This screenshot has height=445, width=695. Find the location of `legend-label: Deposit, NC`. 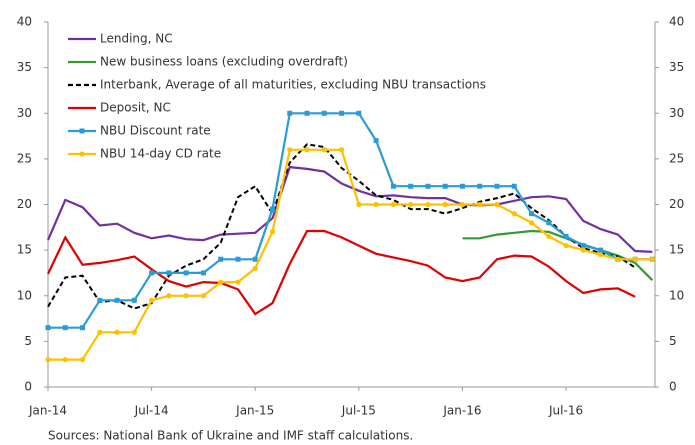

legend-label: Deposit, NC is located at coordinates (135, 108).